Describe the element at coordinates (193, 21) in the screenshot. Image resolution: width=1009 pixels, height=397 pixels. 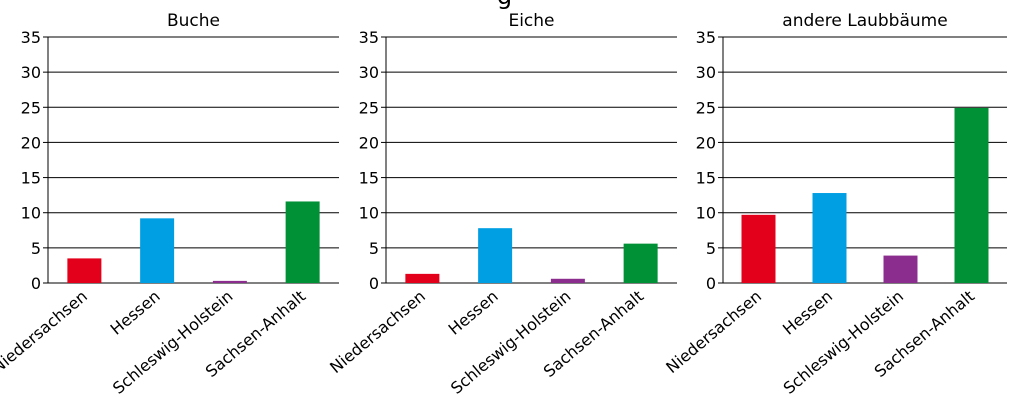
I see `chart-title: Buche` at that location.